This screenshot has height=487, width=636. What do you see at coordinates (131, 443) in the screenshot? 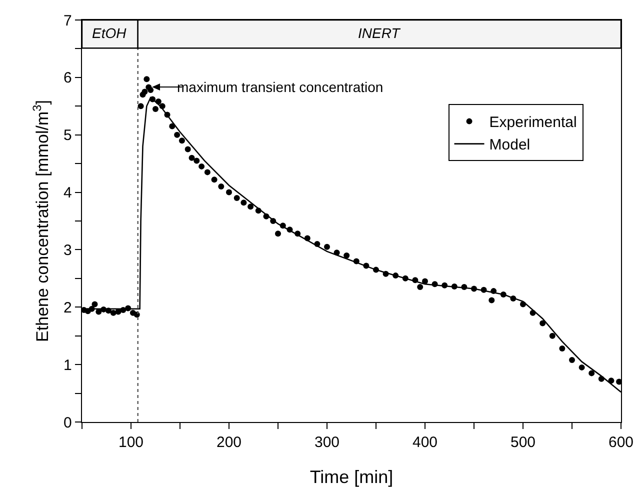
I see `x-tick-label: 100` at bounding box center [131, 443].